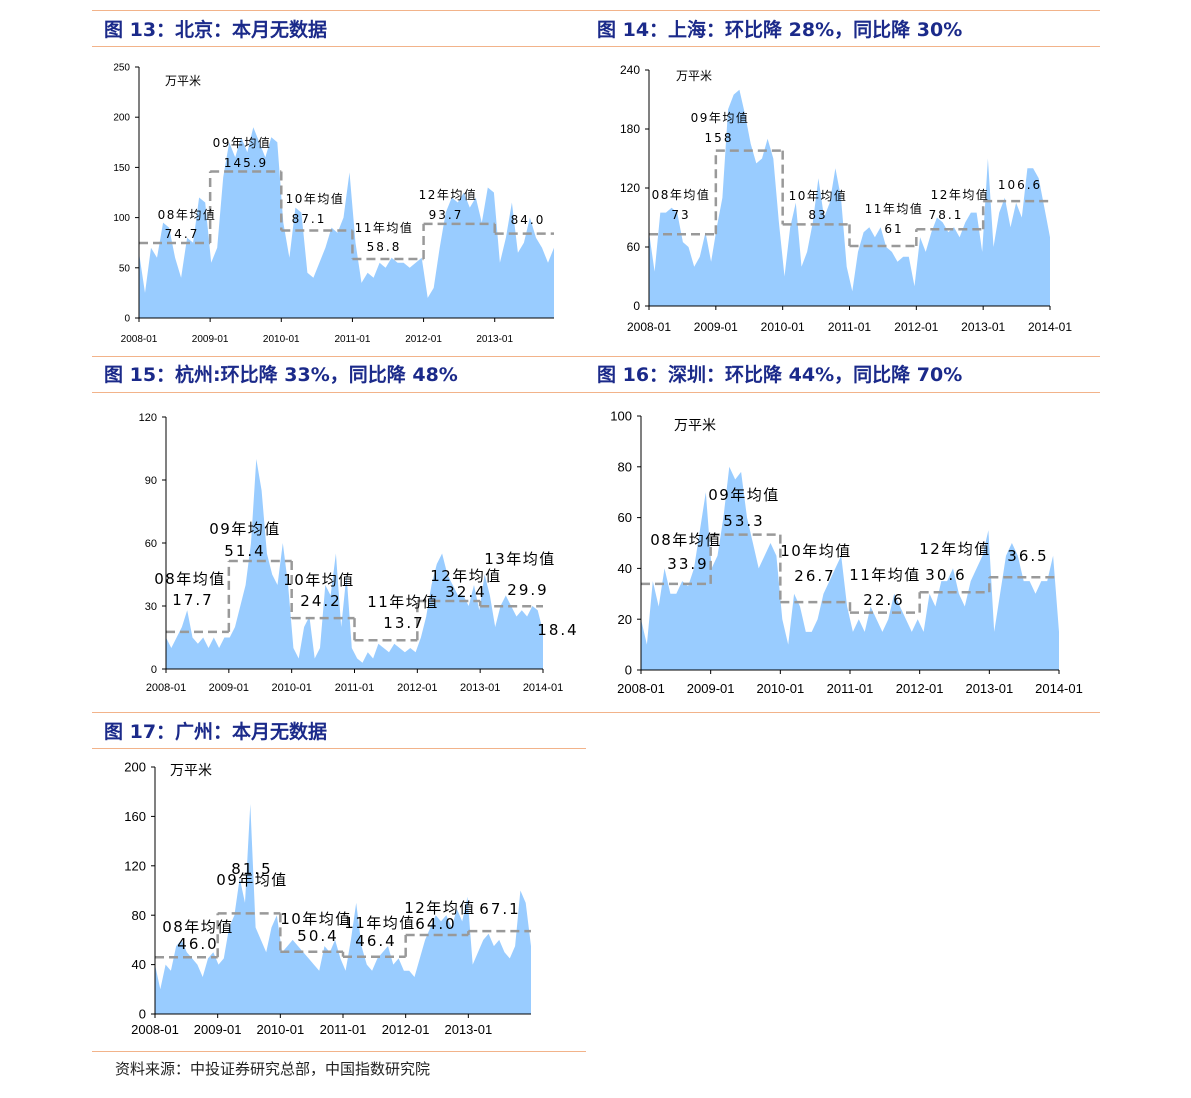 The width and height of the screenshot is (1191, 1098). What do you see at coordinates (183, 81) in the screenshot?
I see `beijing-unit-label: 万平米` at bounding box center [183, 81].